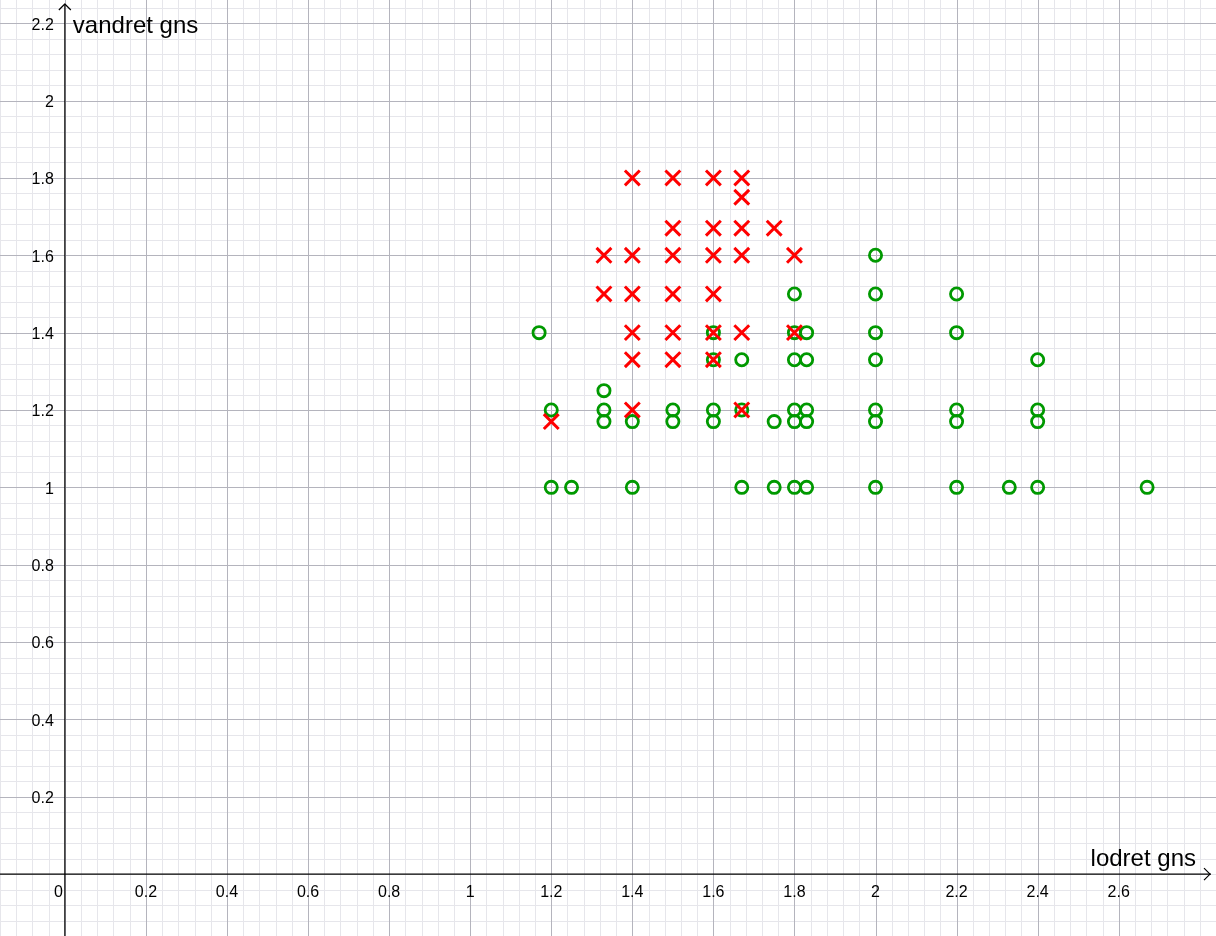 The height and width of the screenshot is (936, 1216). What do you see at coordinates (227, 892) in the screenshot?
I see `x-tick-label: 0.4` at bounding box center [227, 892].